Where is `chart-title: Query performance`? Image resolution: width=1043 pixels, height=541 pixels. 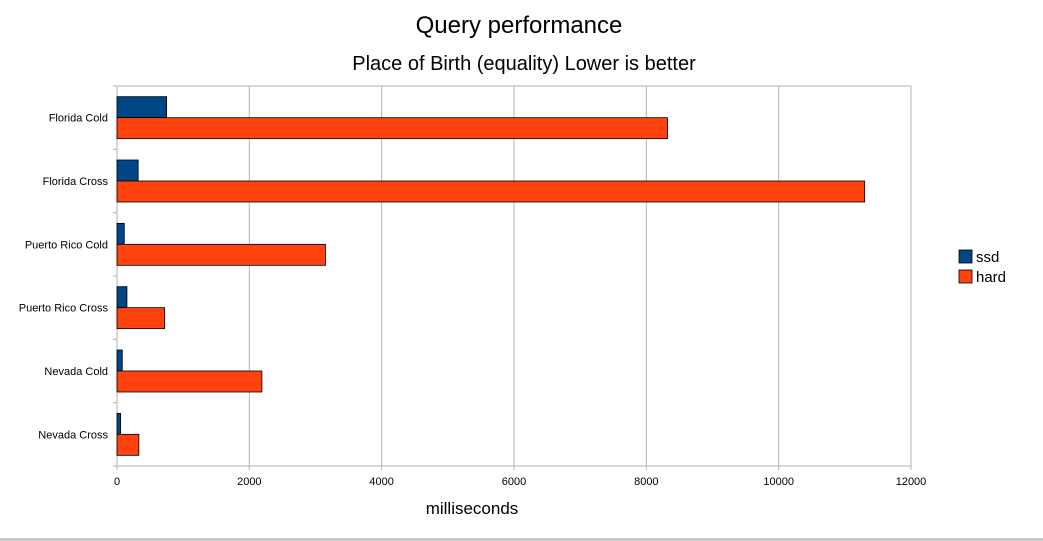
chart-title: Query performance is located at coordinates (519, 25).